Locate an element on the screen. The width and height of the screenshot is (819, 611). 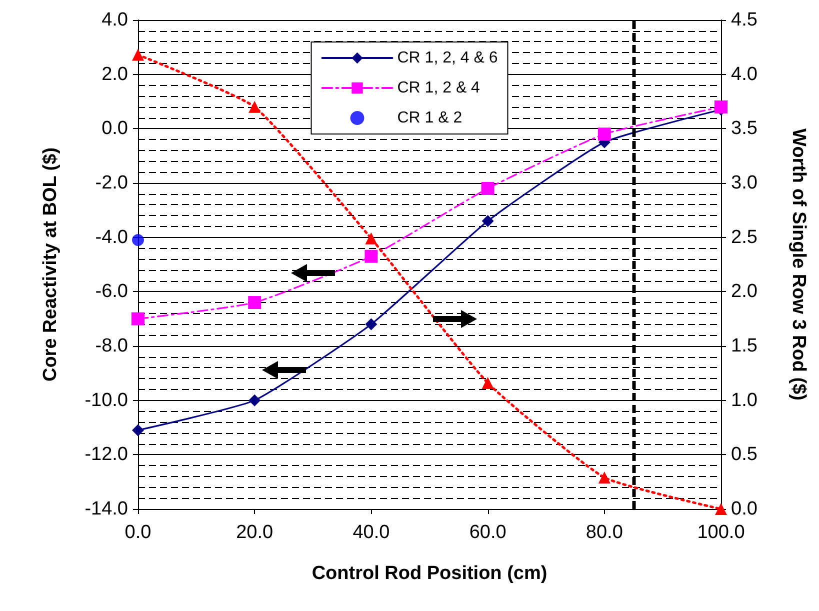
y2-tick-label: 0.0 is located at coordinates (744, 509).